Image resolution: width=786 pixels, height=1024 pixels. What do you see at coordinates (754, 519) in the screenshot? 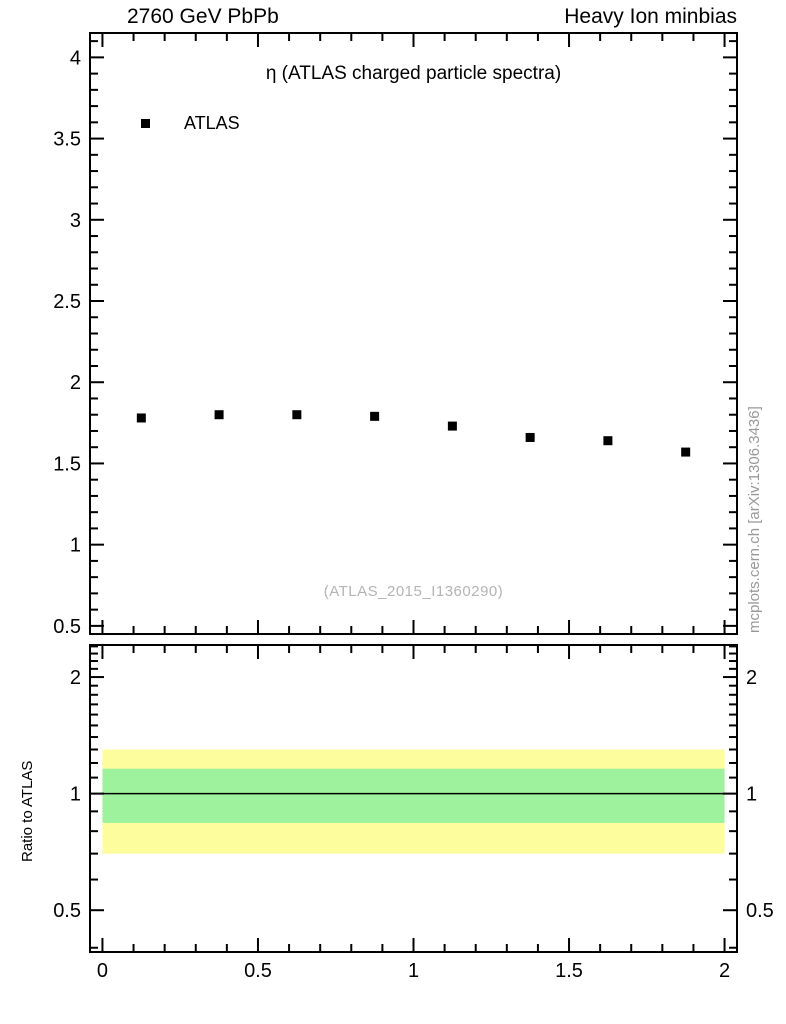
I see `side-credit-label: mcplots.cern.ch [arXiv:1306.3436]` at bounding box center [754, 519].